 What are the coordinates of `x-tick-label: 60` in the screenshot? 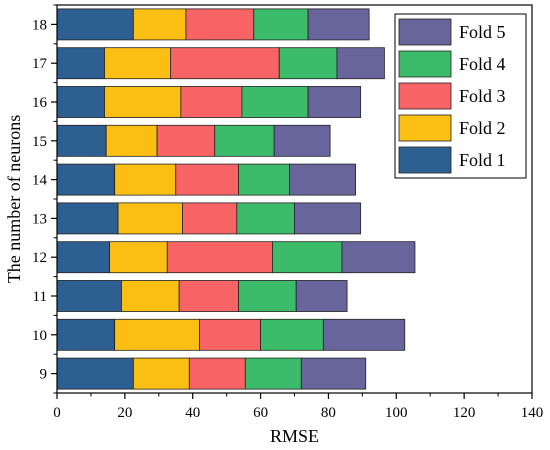 It's located at (260, 413).